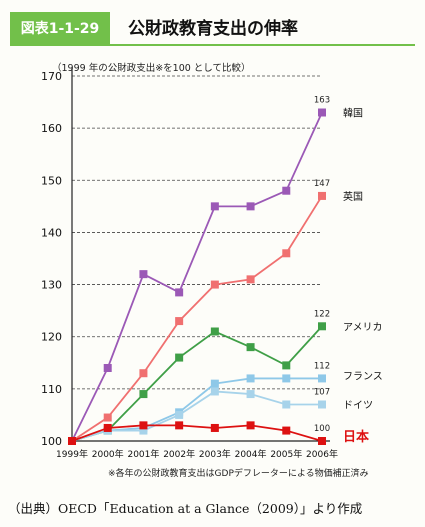  I want to click on y-tick-label: 120, so click(51, 337).